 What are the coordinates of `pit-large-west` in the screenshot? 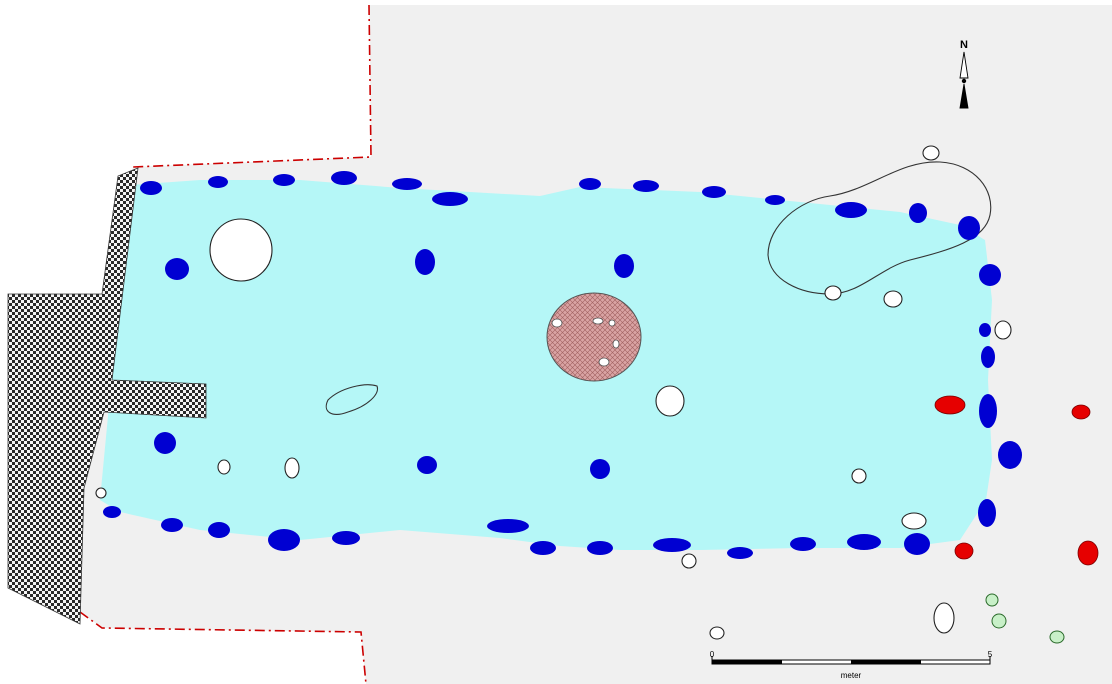 It's located at (241, 250).